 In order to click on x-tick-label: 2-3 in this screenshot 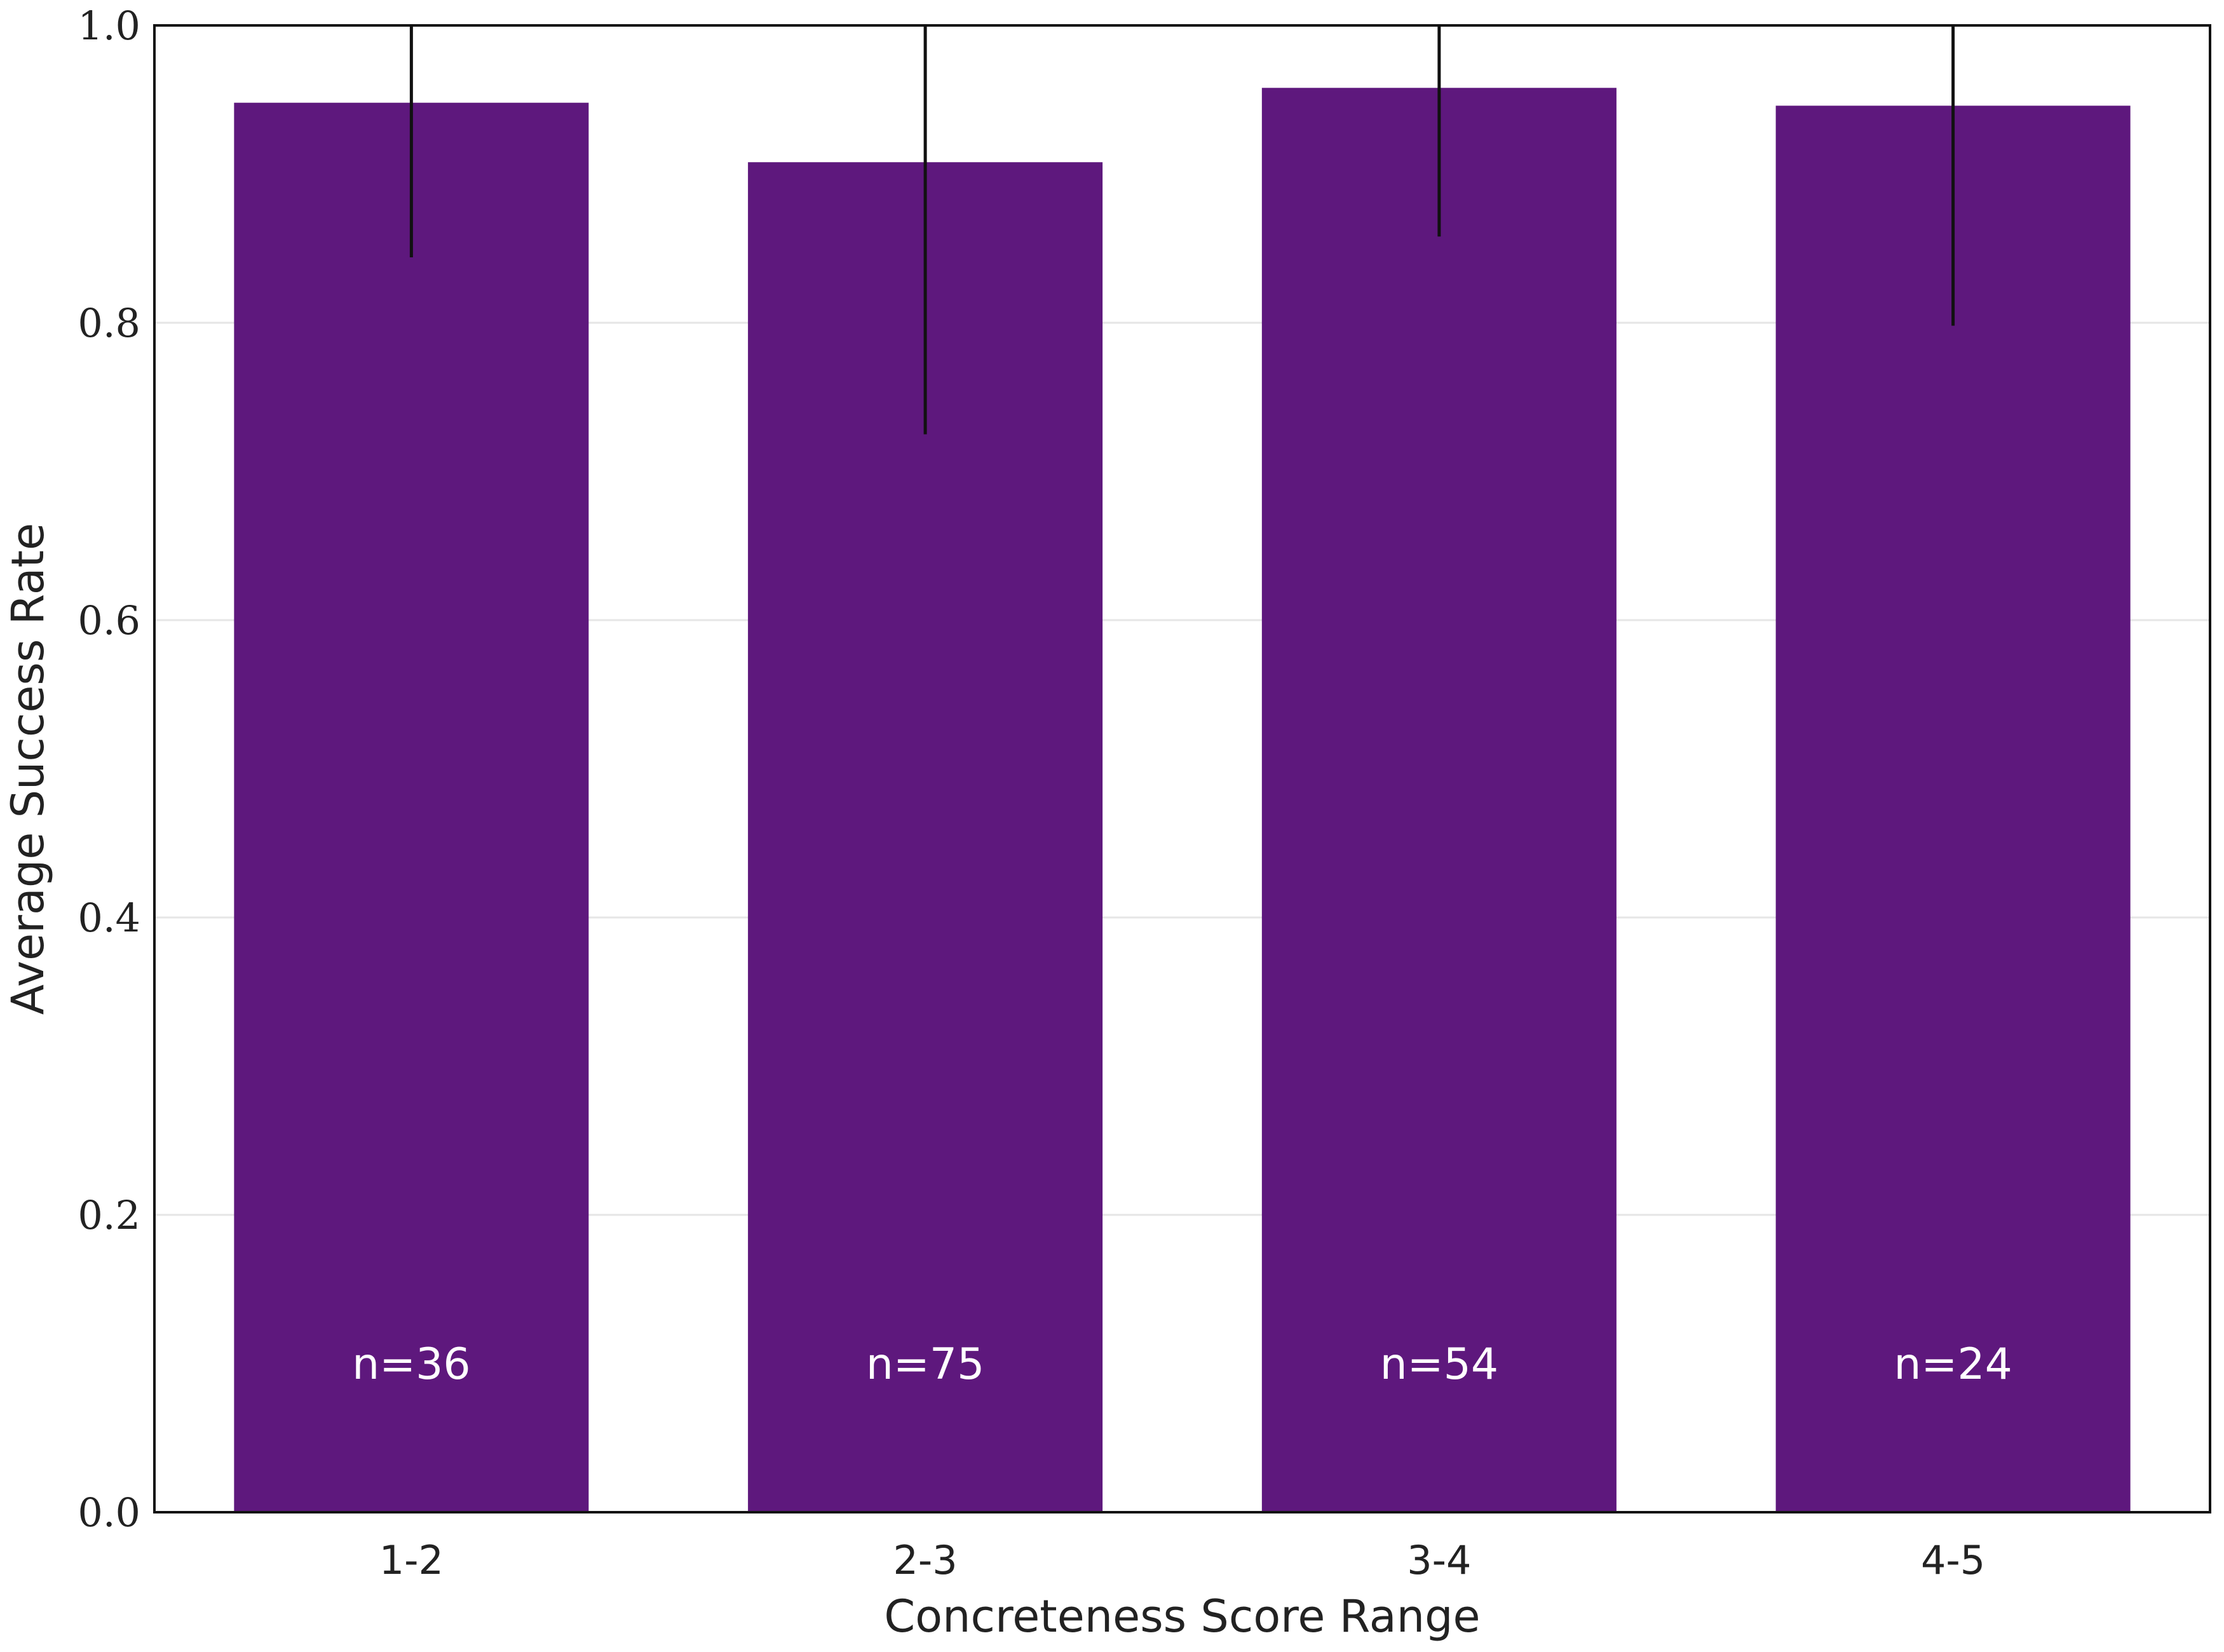, I will do `click(925, 1560)`.